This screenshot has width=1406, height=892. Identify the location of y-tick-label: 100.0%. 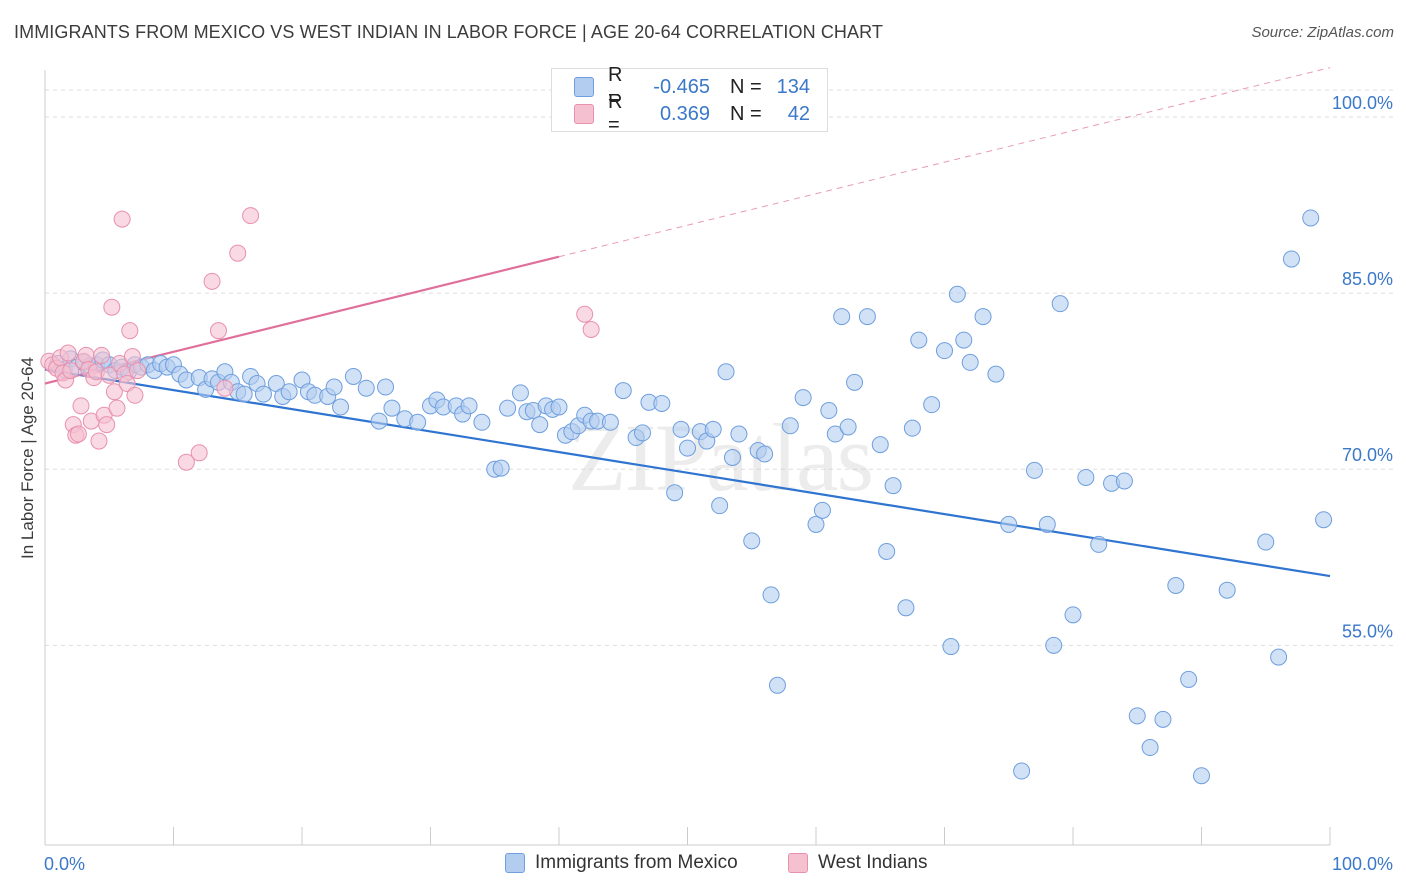
(1362, 103).